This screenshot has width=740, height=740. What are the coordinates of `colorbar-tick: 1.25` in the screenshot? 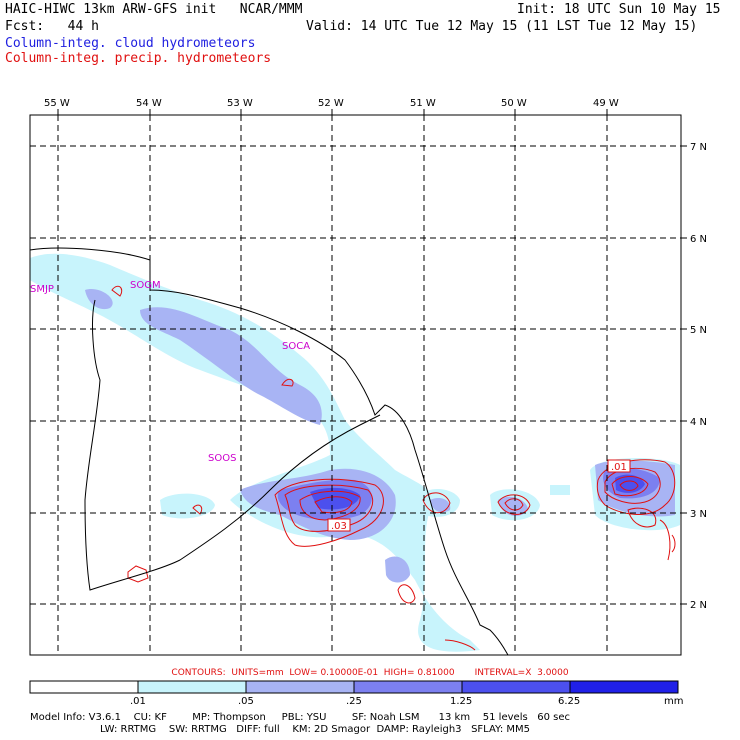 It's located at (461, 701).